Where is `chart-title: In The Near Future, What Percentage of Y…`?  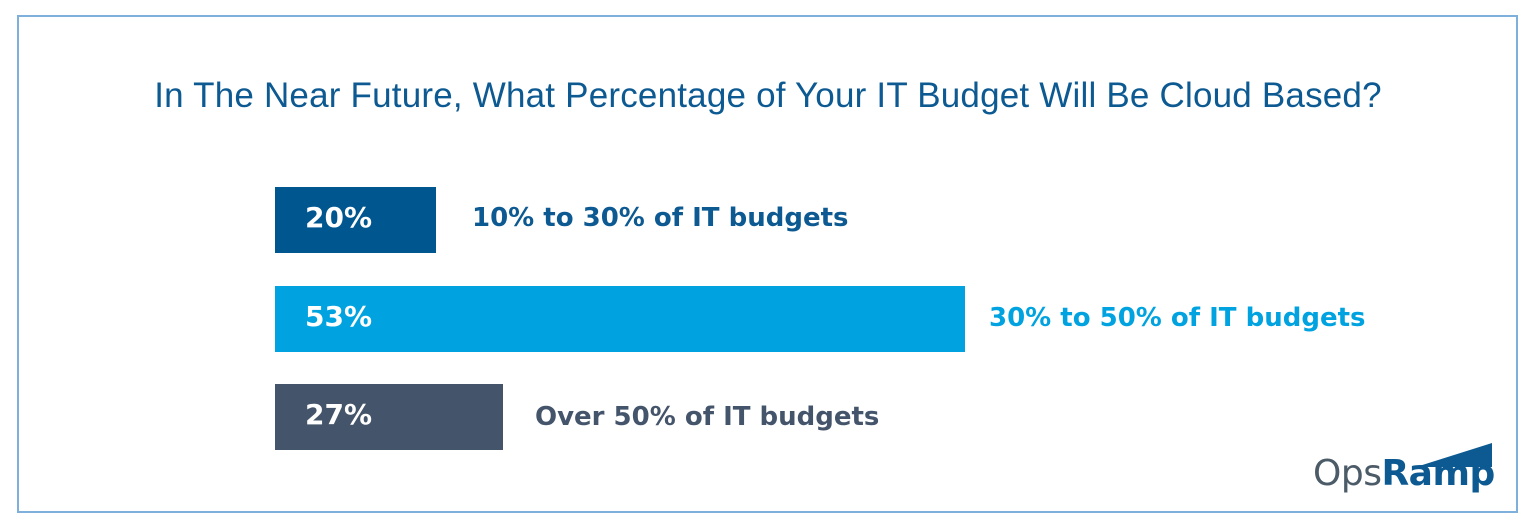 chart-title: In The Near Future, What Percentage of Y… is located at coordinates (768, 95).